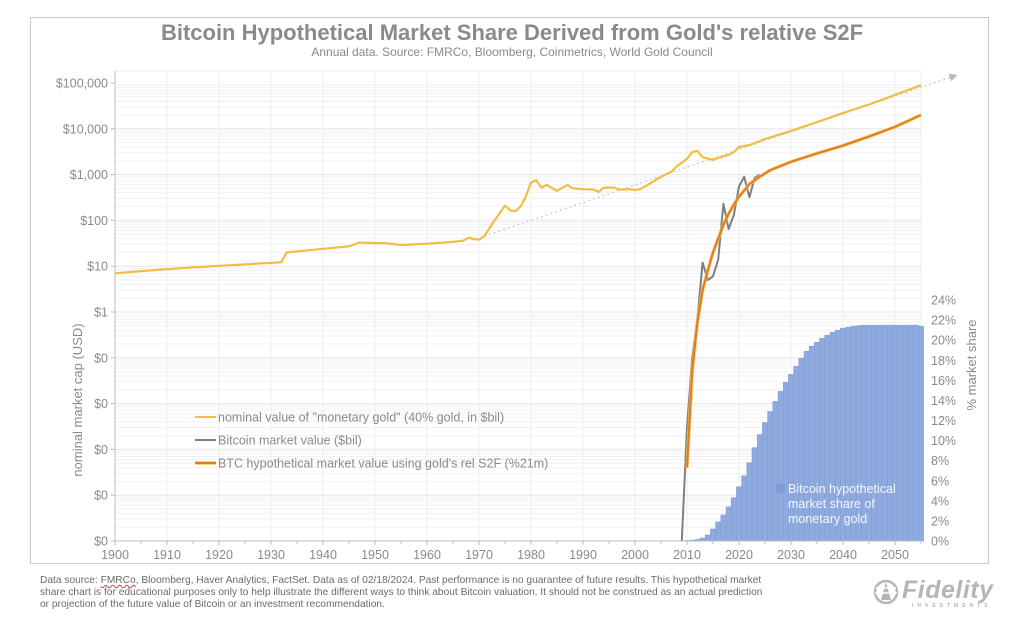 The height and width of the screenshot is (621, 1024). I want to click on x-tick-label: 1900, so click(115, 555).